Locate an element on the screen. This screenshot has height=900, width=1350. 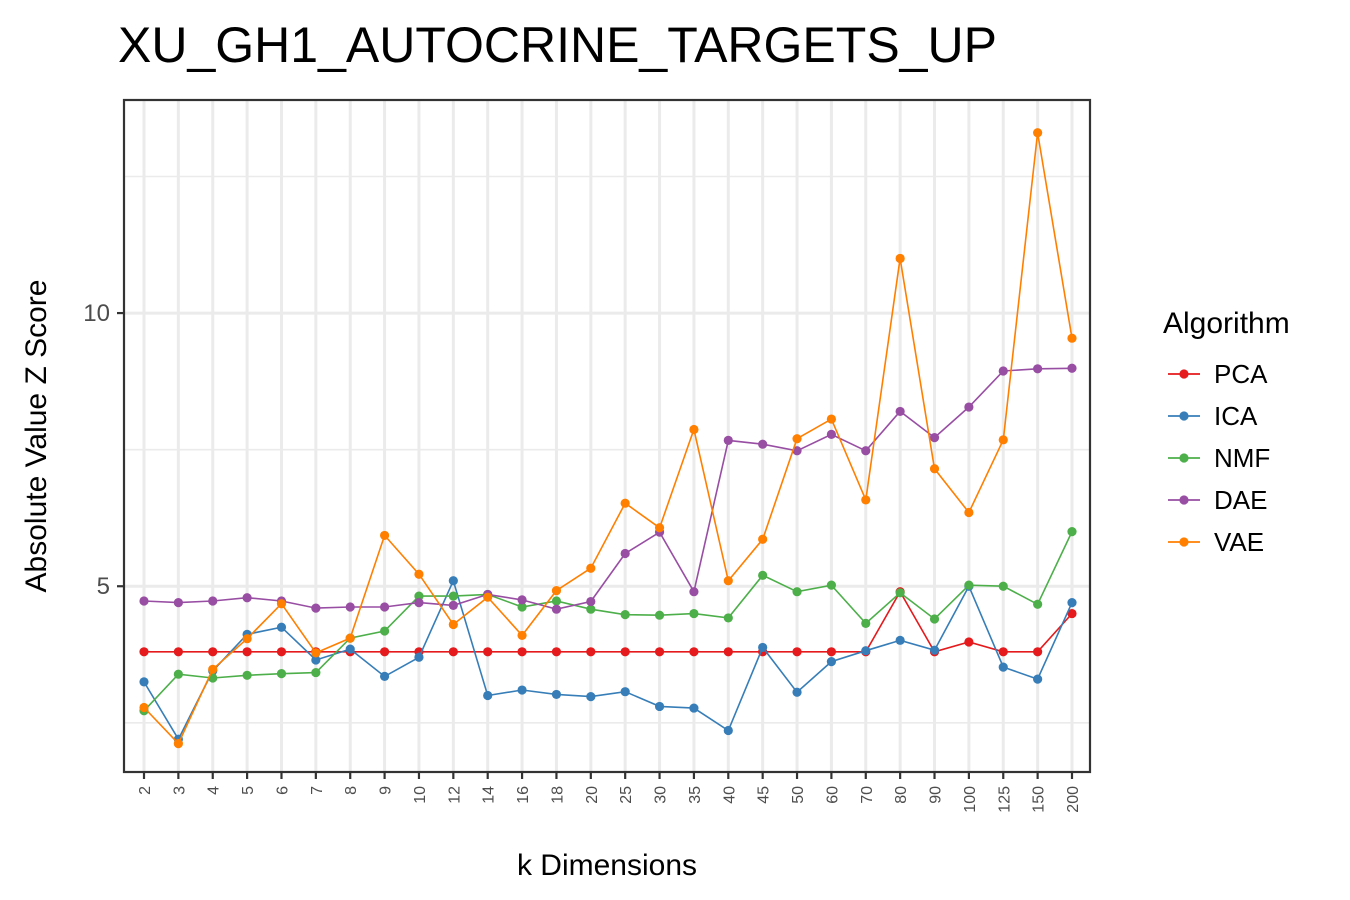
x-tick-label: 8 is located at coordinates (351, 790).